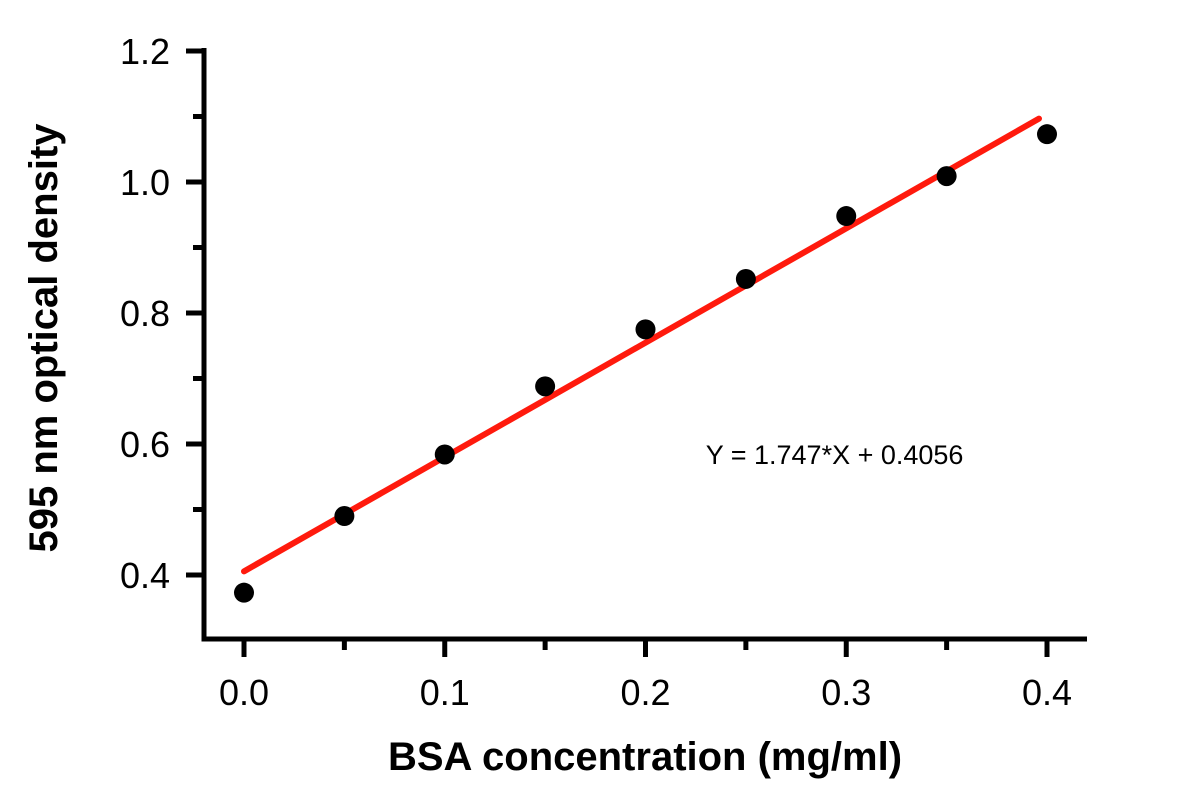 The image size is (1200, 794). I want to click on y-tick-label: 1.0, so click(145, 182).